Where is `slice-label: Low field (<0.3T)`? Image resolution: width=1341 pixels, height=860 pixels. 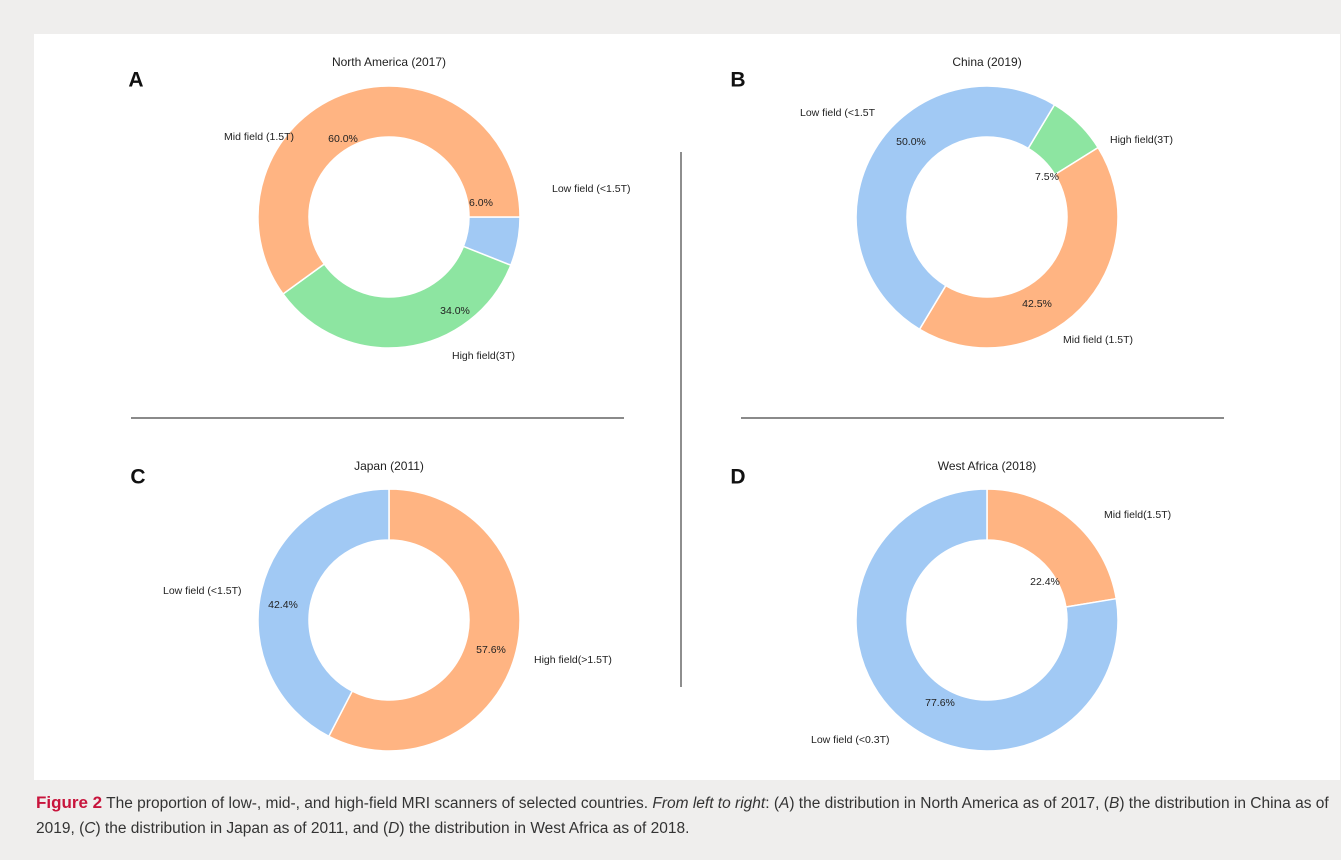 slice-label: Low field (<0.3T) is located at coordinates (850, 740).